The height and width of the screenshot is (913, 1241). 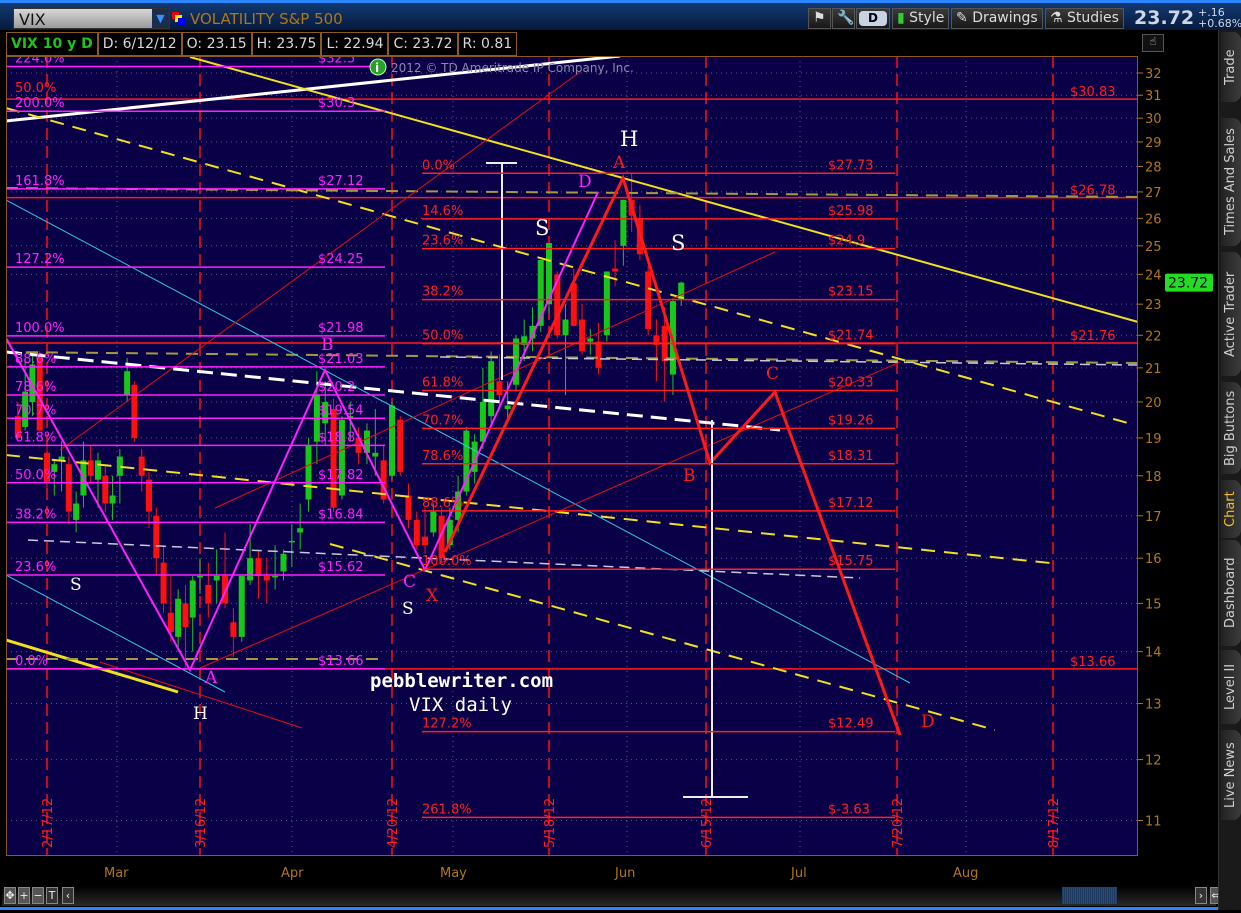 What do you see at coordinates (1231, 593) in the screenshot?
I see `side-tab-dashboard: Dashboard` at bounding box center [1231, 593].